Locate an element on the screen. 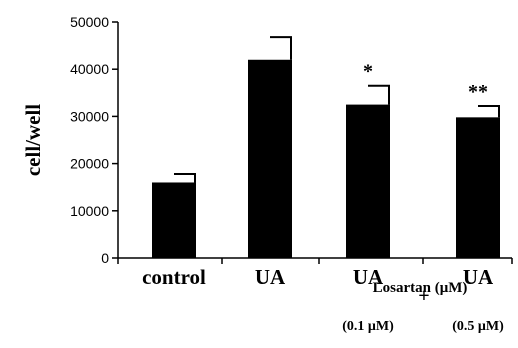  y-tick-label: 10000 is located at coordinates (89, 211).